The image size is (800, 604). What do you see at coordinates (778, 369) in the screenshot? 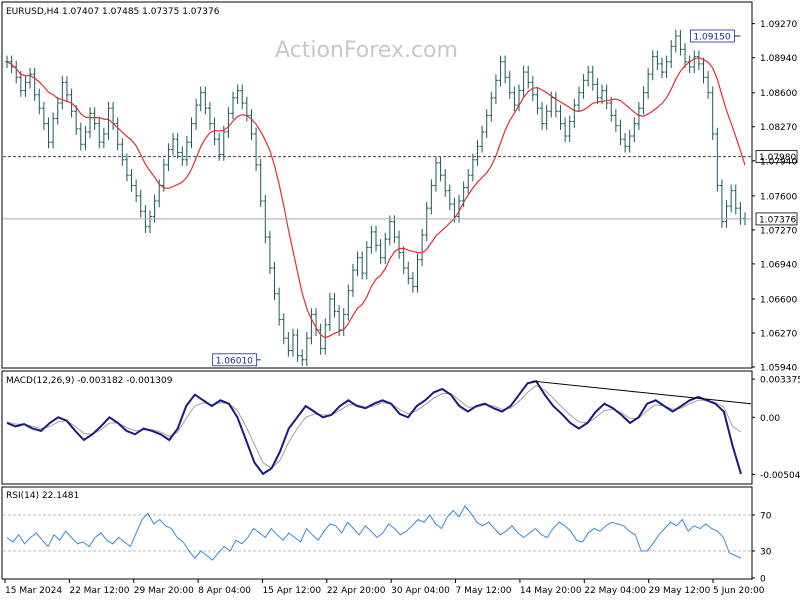
I see `price-y-tick-label: 1.05940` at bounding box center [778, 369].